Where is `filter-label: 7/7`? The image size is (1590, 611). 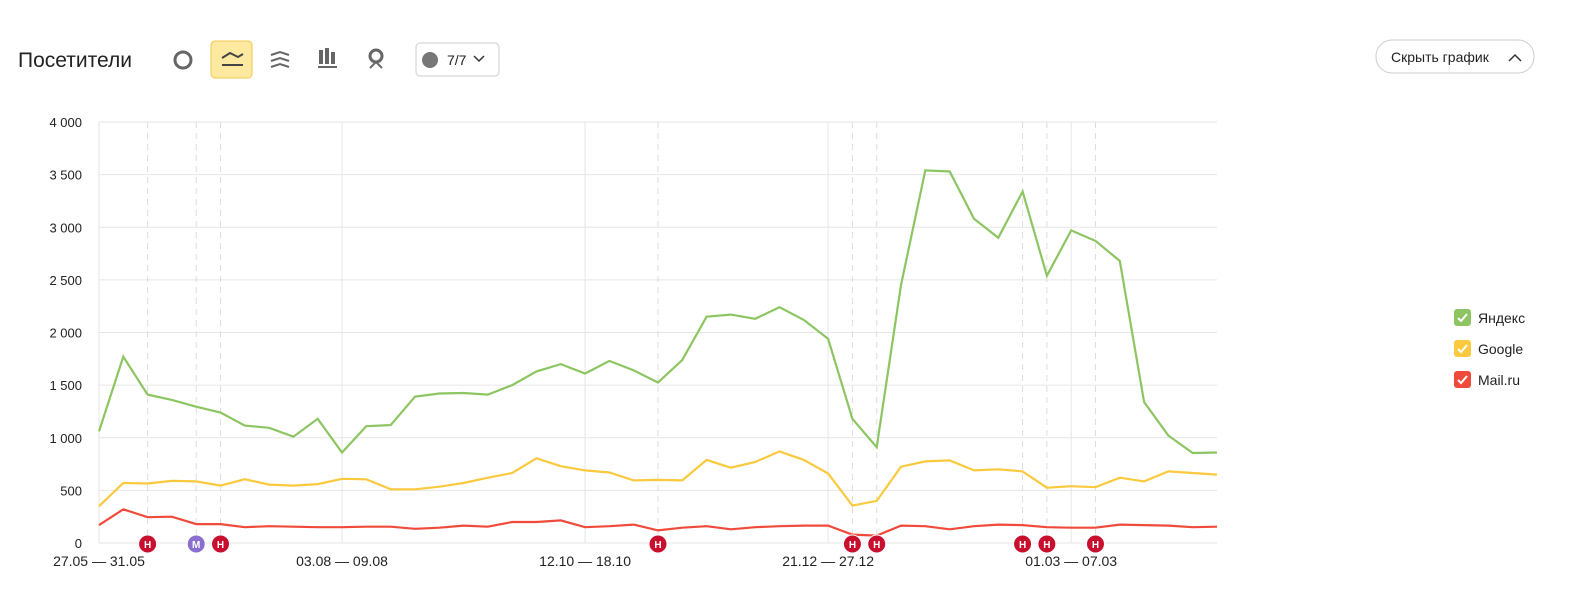
filter-label: 7/7 is located at coordinates (457, 60).